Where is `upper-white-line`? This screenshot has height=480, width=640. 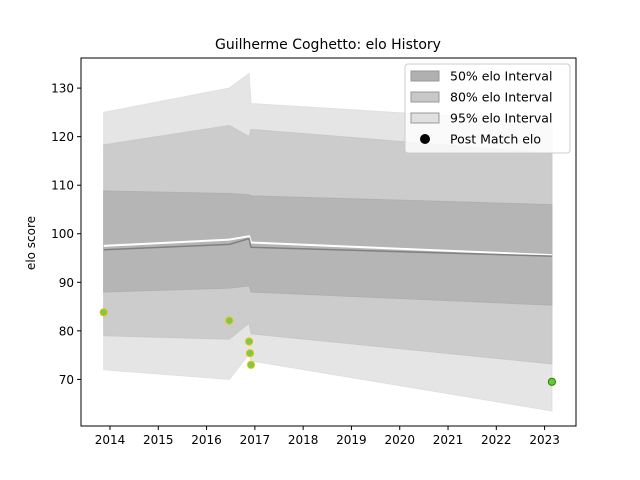
upper-white-line is located at coordinates (327, 246).